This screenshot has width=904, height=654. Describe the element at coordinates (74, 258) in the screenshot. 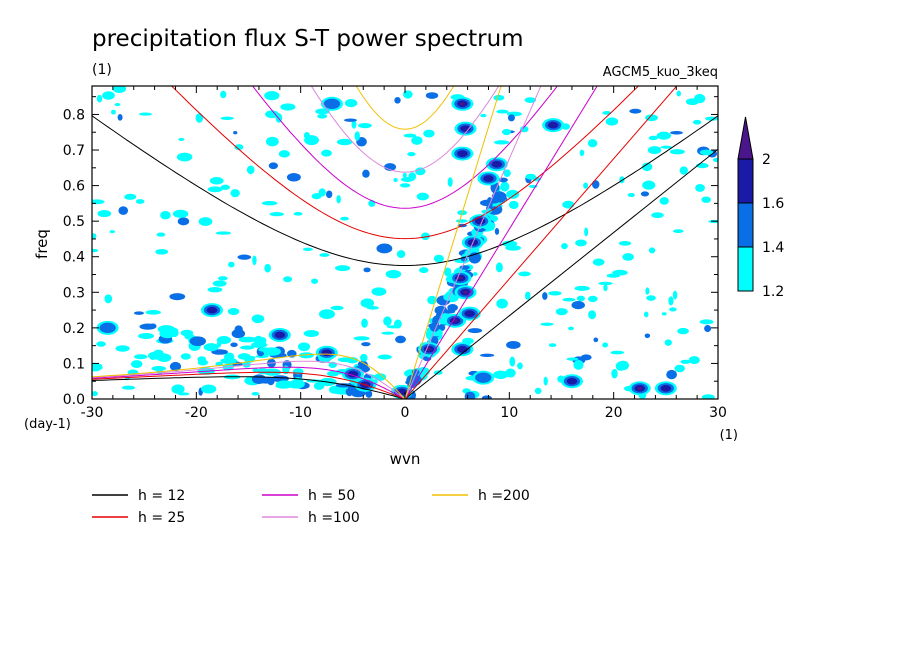

I see `y-tick-label: 0.4` at that location.